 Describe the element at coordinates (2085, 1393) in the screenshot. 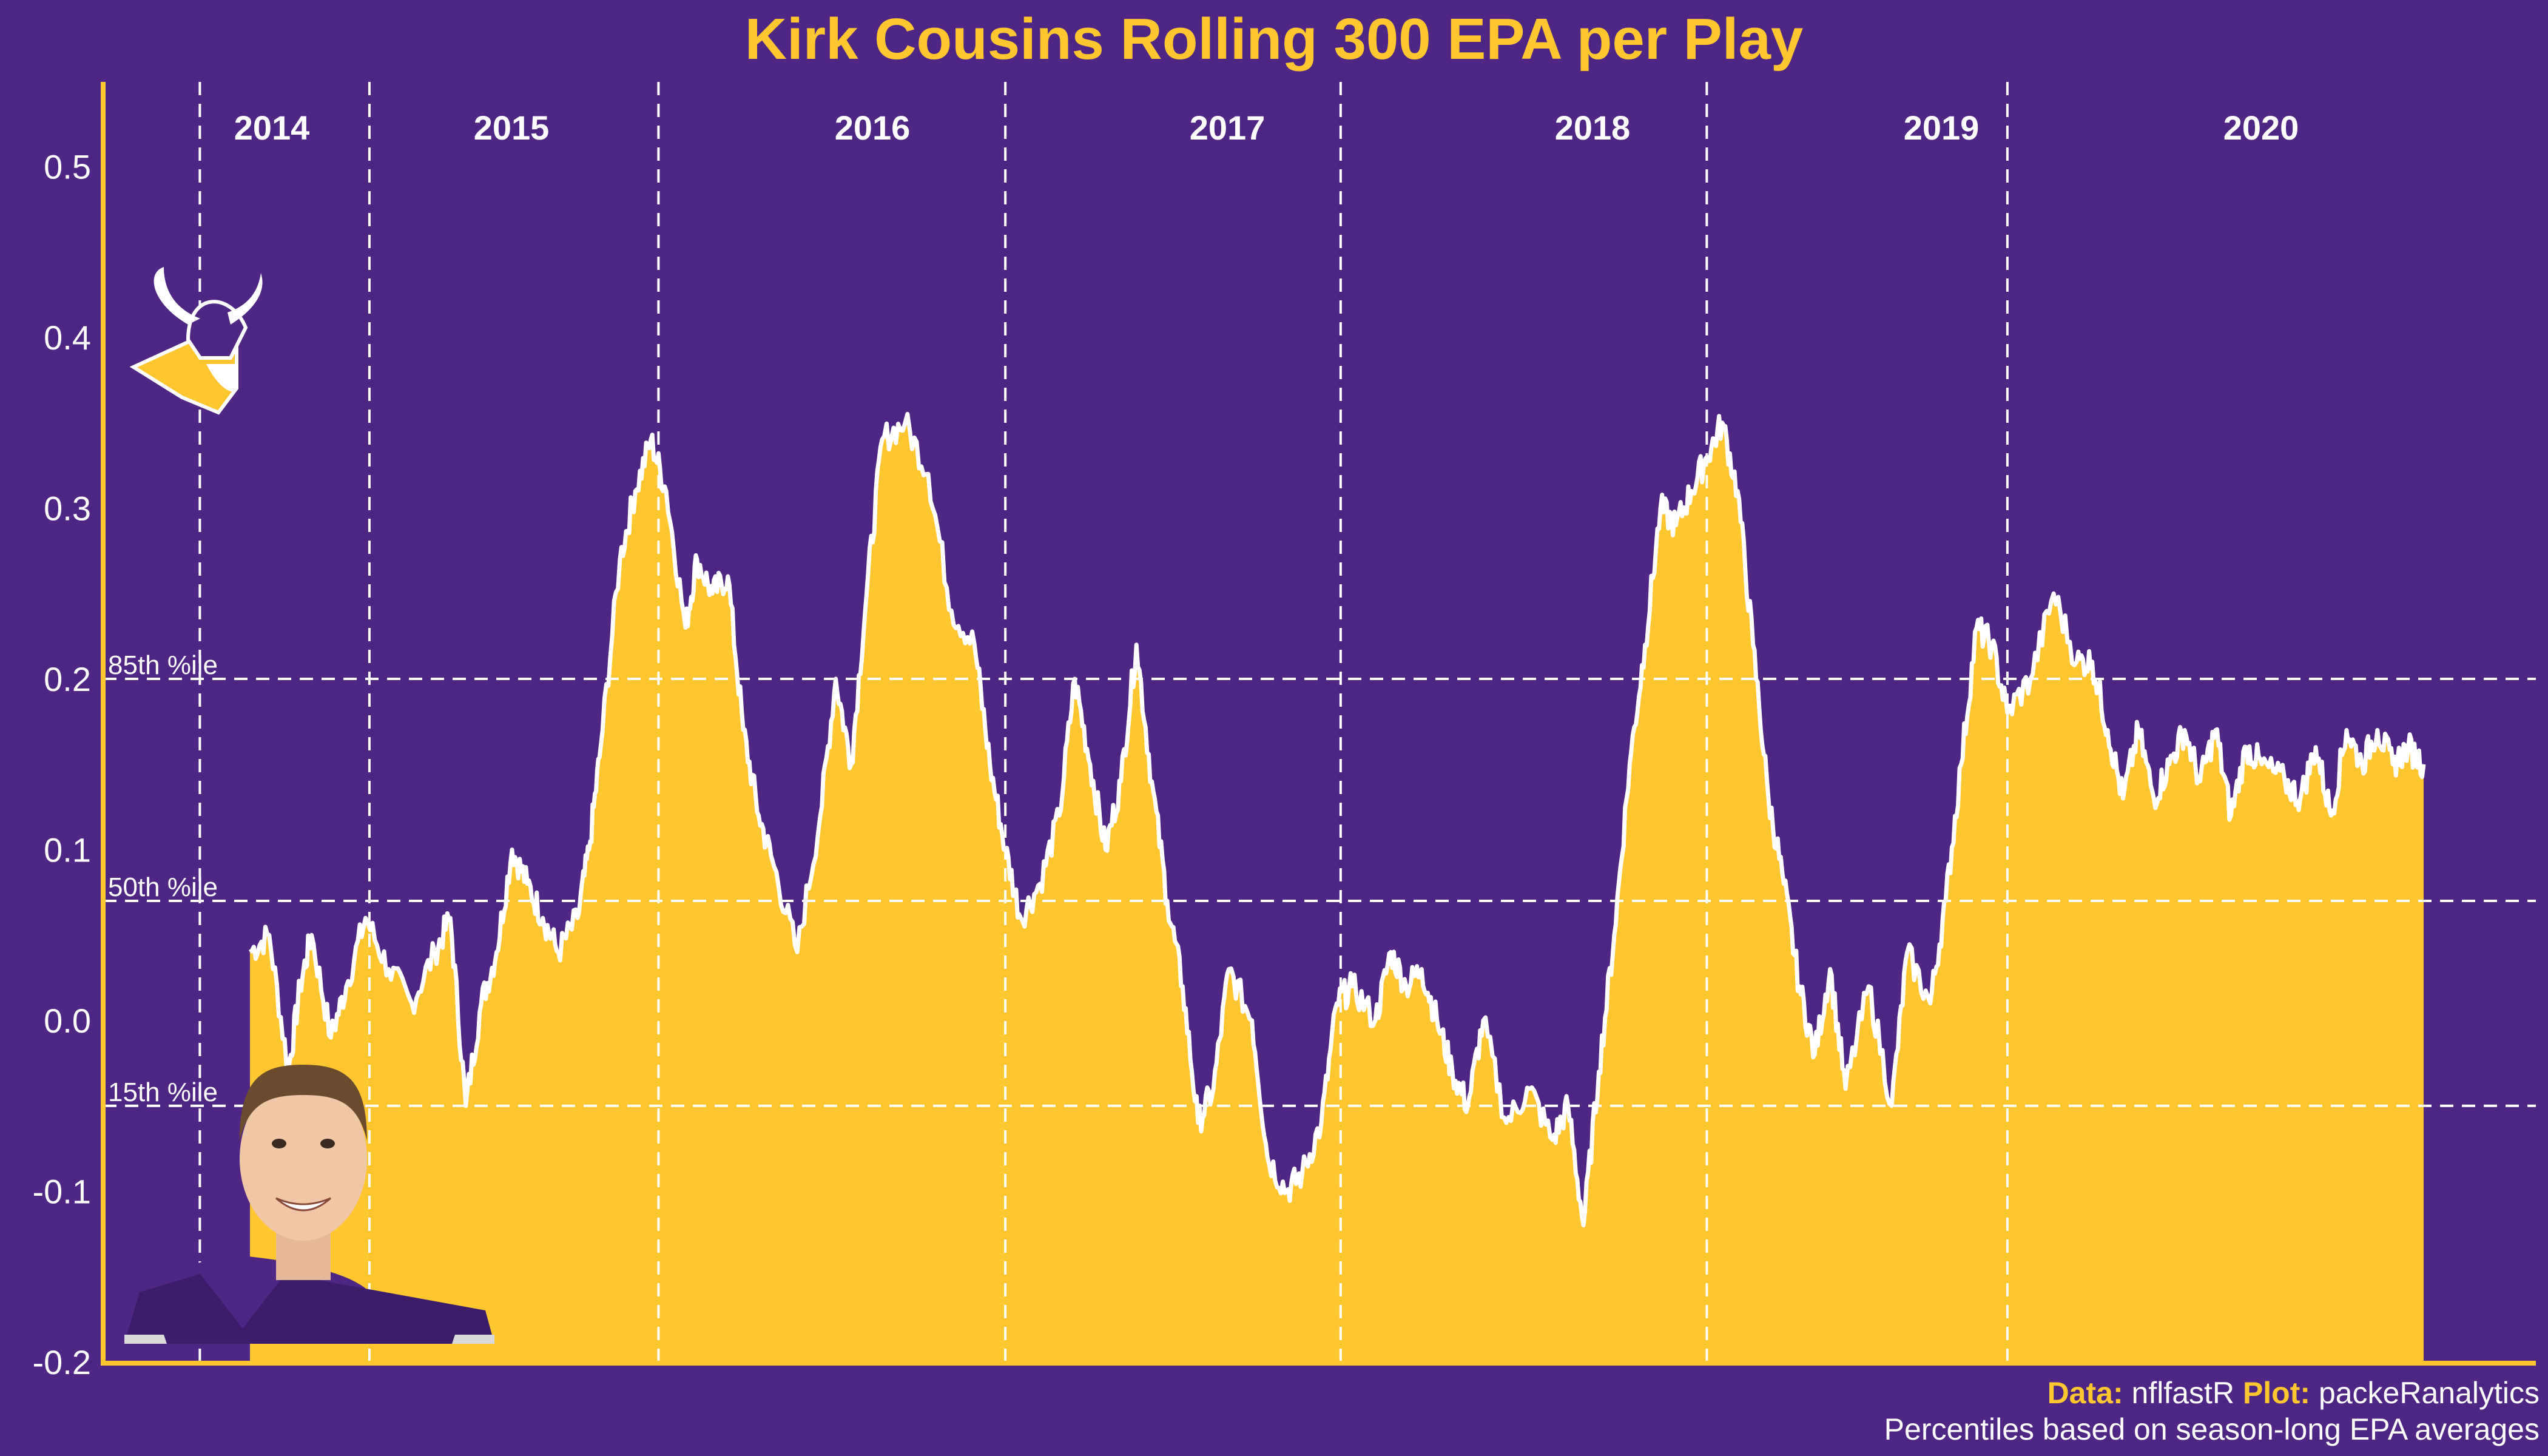

I see `caption-data-label: Data:` at that location.